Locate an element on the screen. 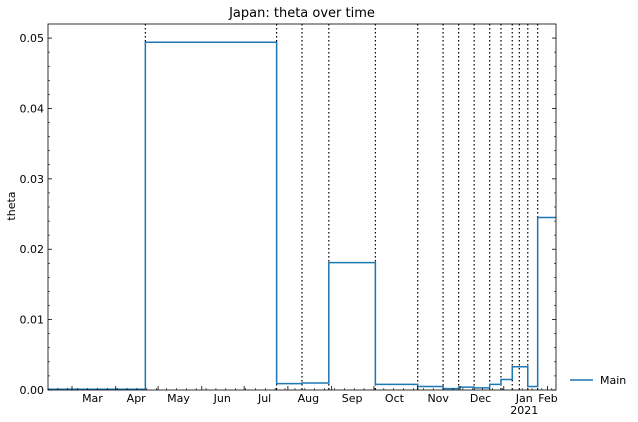 This screenshot has height=422, width=638. y-axis-label: theta is located at coordinates (11, 205).